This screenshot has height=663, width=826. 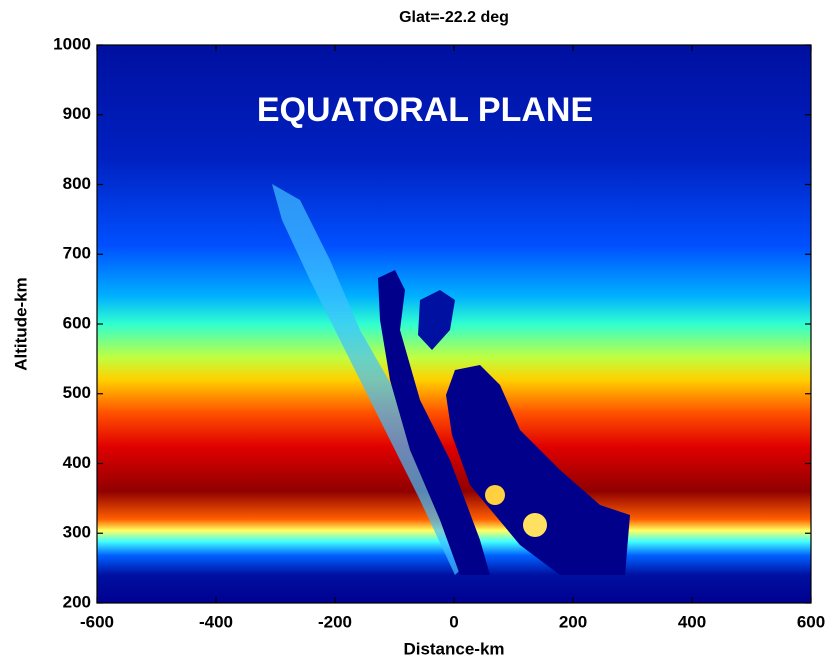 I want to click on y-tick-label: 600, so click(x=77, y=322).